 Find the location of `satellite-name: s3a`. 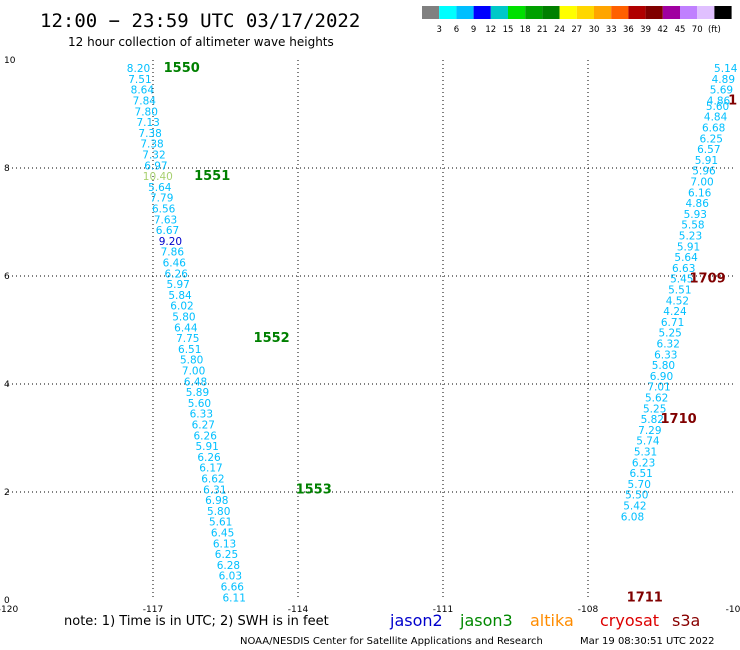

satellite-name: s3a is located at coordinates (686, 620).